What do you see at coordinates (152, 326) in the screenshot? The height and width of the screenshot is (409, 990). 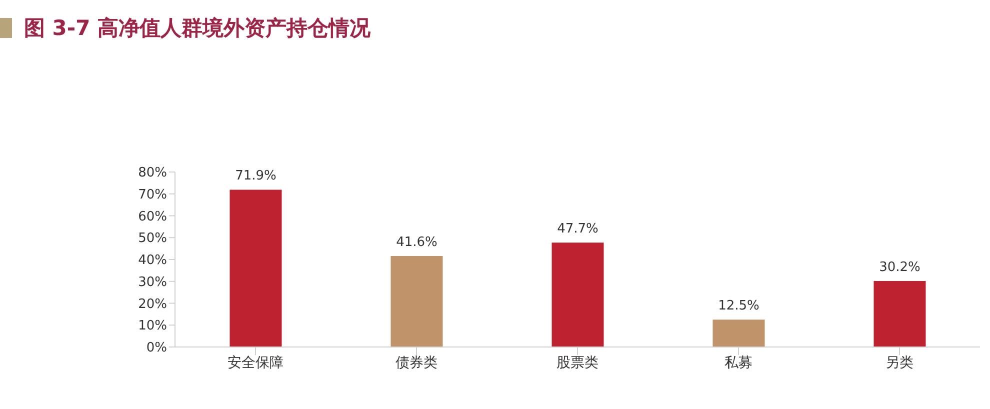 I see `y-tick-label: 10%` at bounding box center [152, 326].